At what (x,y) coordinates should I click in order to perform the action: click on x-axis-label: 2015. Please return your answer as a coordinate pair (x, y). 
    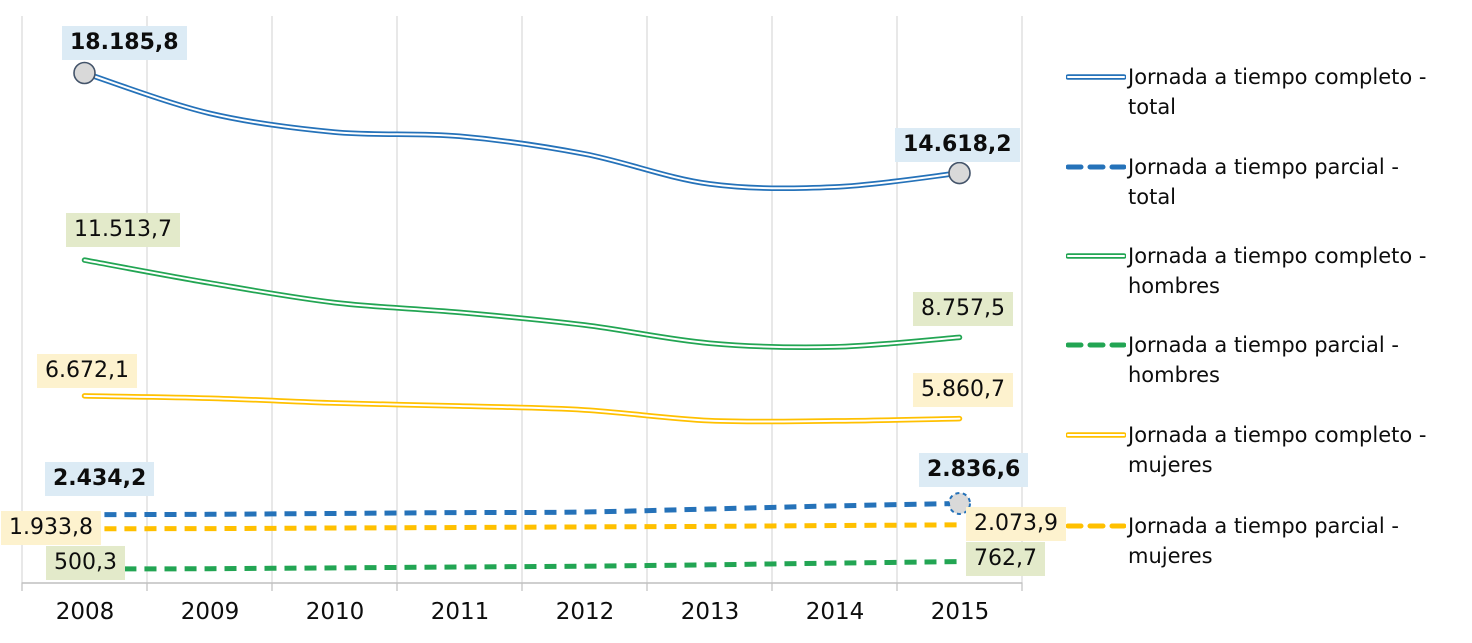
    Looking at the image, I should click on (960, 612).